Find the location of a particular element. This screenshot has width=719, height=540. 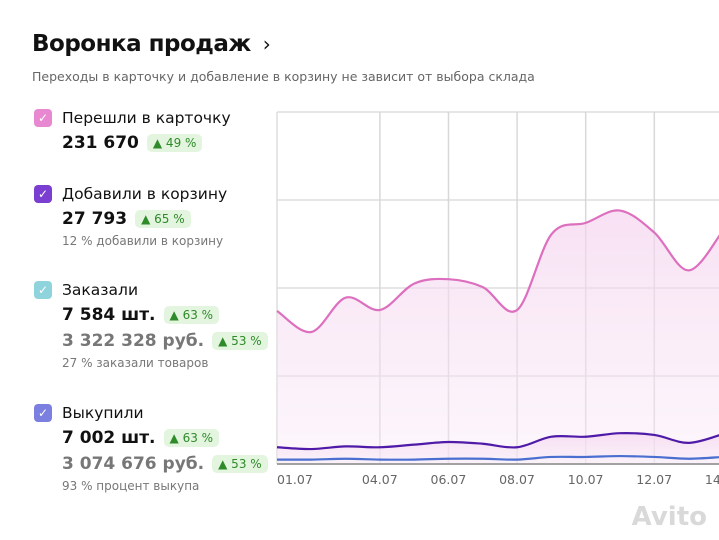

x-tick-label: 06.07 is located at coordinates (449, 479).